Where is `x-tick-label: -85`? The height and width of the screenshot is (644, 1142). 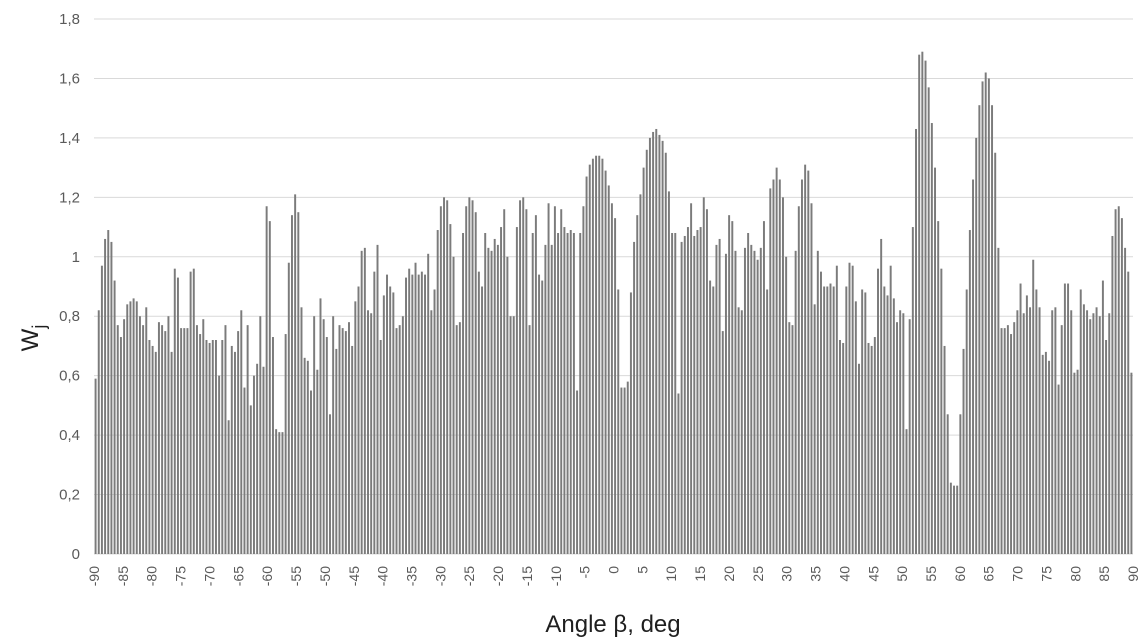 x-tick-label: -85 is located at coordinates (123, 576).